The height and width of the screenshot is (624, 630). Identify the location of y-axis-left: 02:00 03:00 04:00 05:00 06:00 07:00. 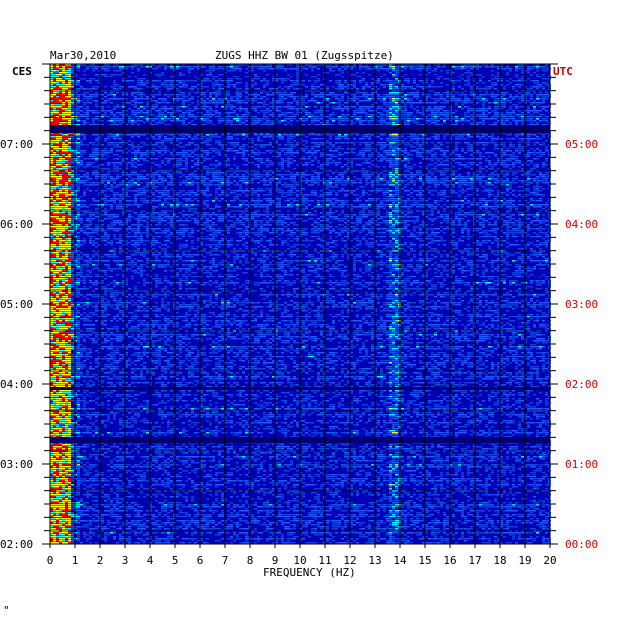
(25, 307).